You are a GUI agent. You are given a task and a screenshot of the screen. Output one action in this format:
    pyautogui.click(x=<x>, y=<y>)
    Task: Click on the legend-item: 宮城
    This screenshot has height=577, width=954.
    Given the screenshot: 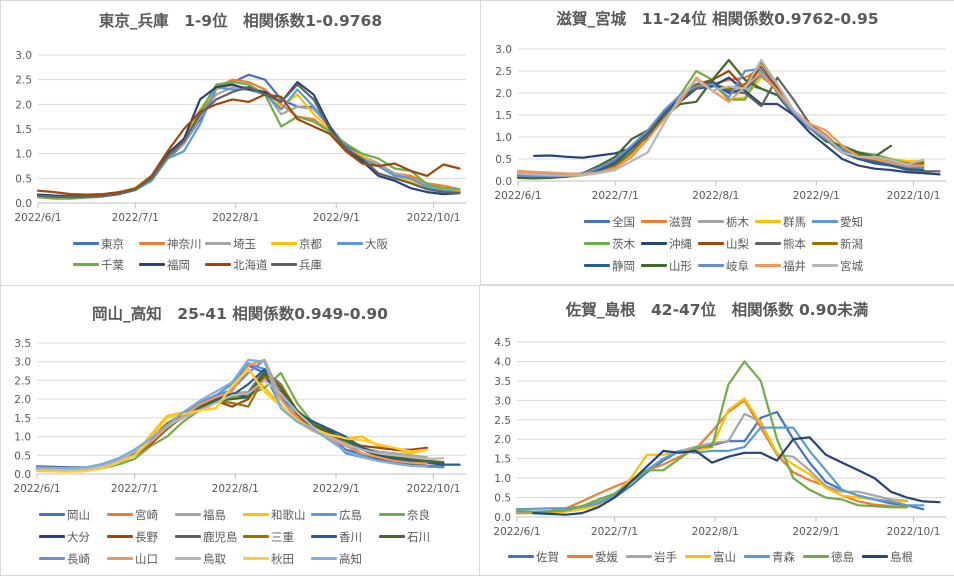 What is the action you would take?
    pyautogui.click(x=840, y=265)
    